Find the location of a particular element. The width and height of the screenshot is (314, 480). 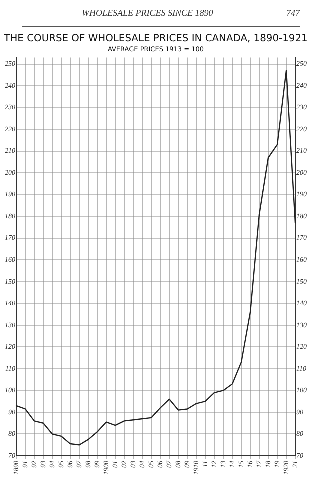

text: 747 is located at coordinates (293, 13).